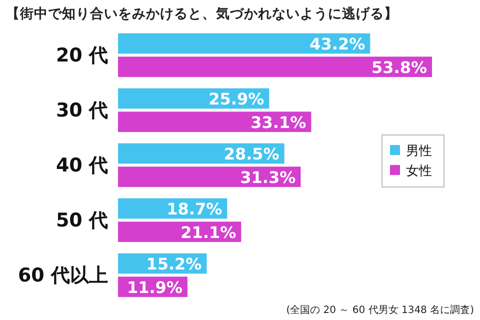 The image size is (480, 320). I want to click on chart-title: 【街中で知り合いをみかけると、気づかれないように逃げる】, so click(202, 14).